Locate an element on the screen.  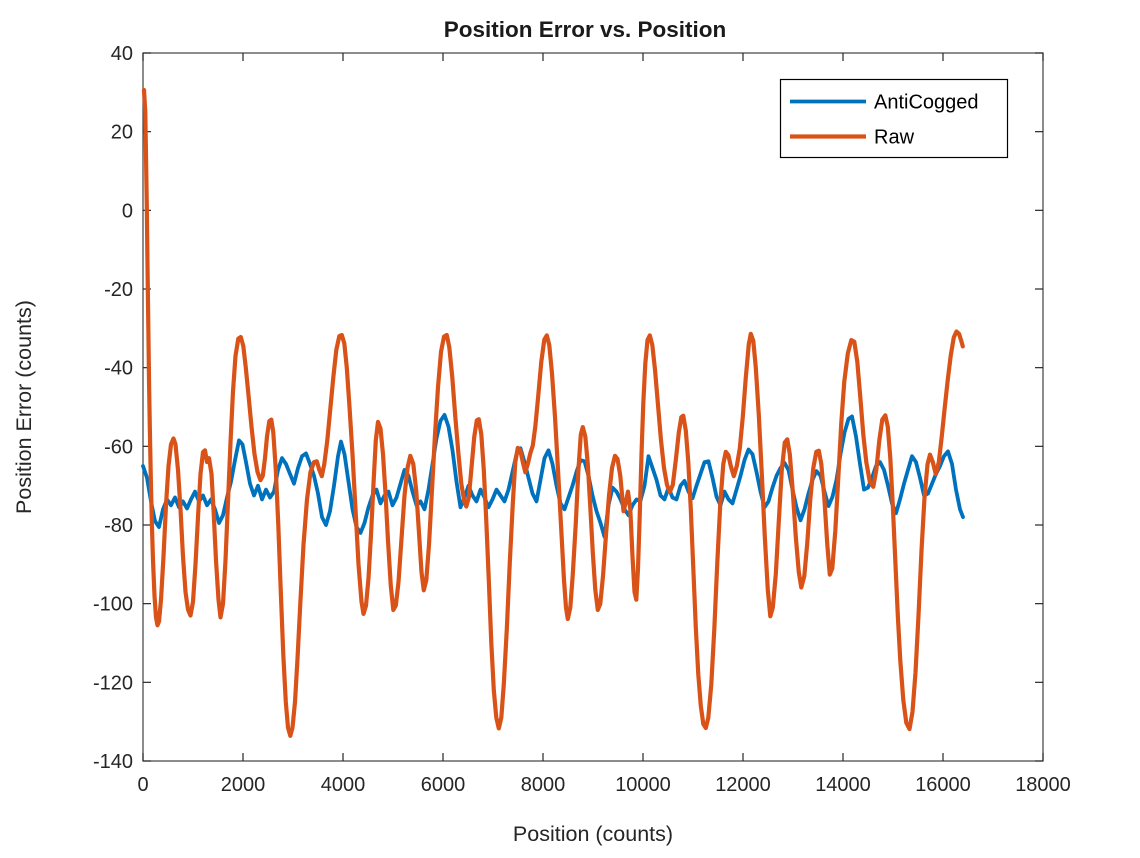
y-axis-tick-label: -140 is located at coordinates (113, 762).